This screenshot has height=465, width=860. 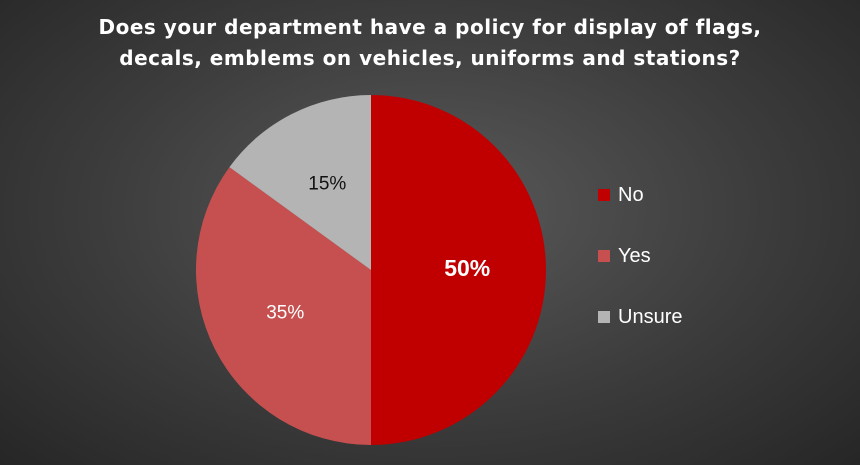 I want to click on legend-swatch-unsure, so click(x=604, y=317).